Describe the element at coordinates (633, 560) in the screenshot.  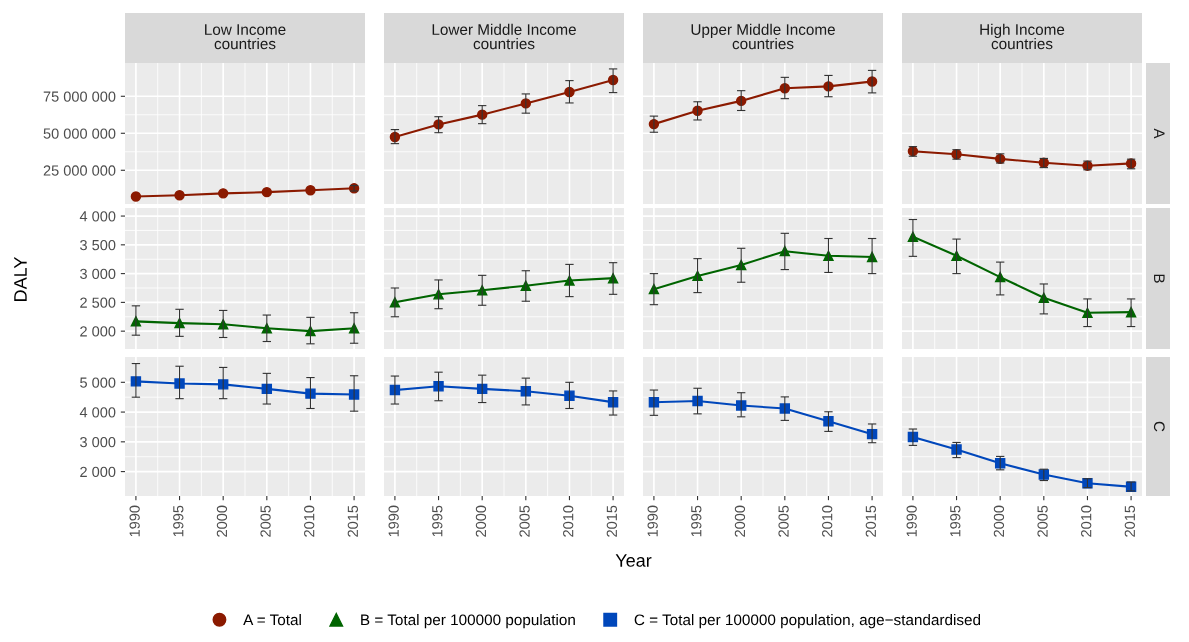
I see `x-axis-title: Year` at that location.